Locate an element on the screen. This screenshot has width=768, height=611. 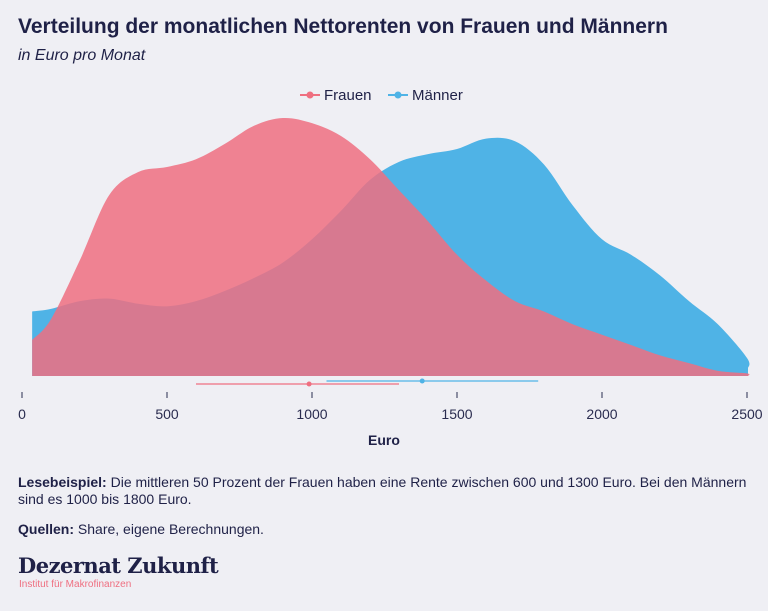
legend-label-maenner: Männer is located at coordinates (437, 95).